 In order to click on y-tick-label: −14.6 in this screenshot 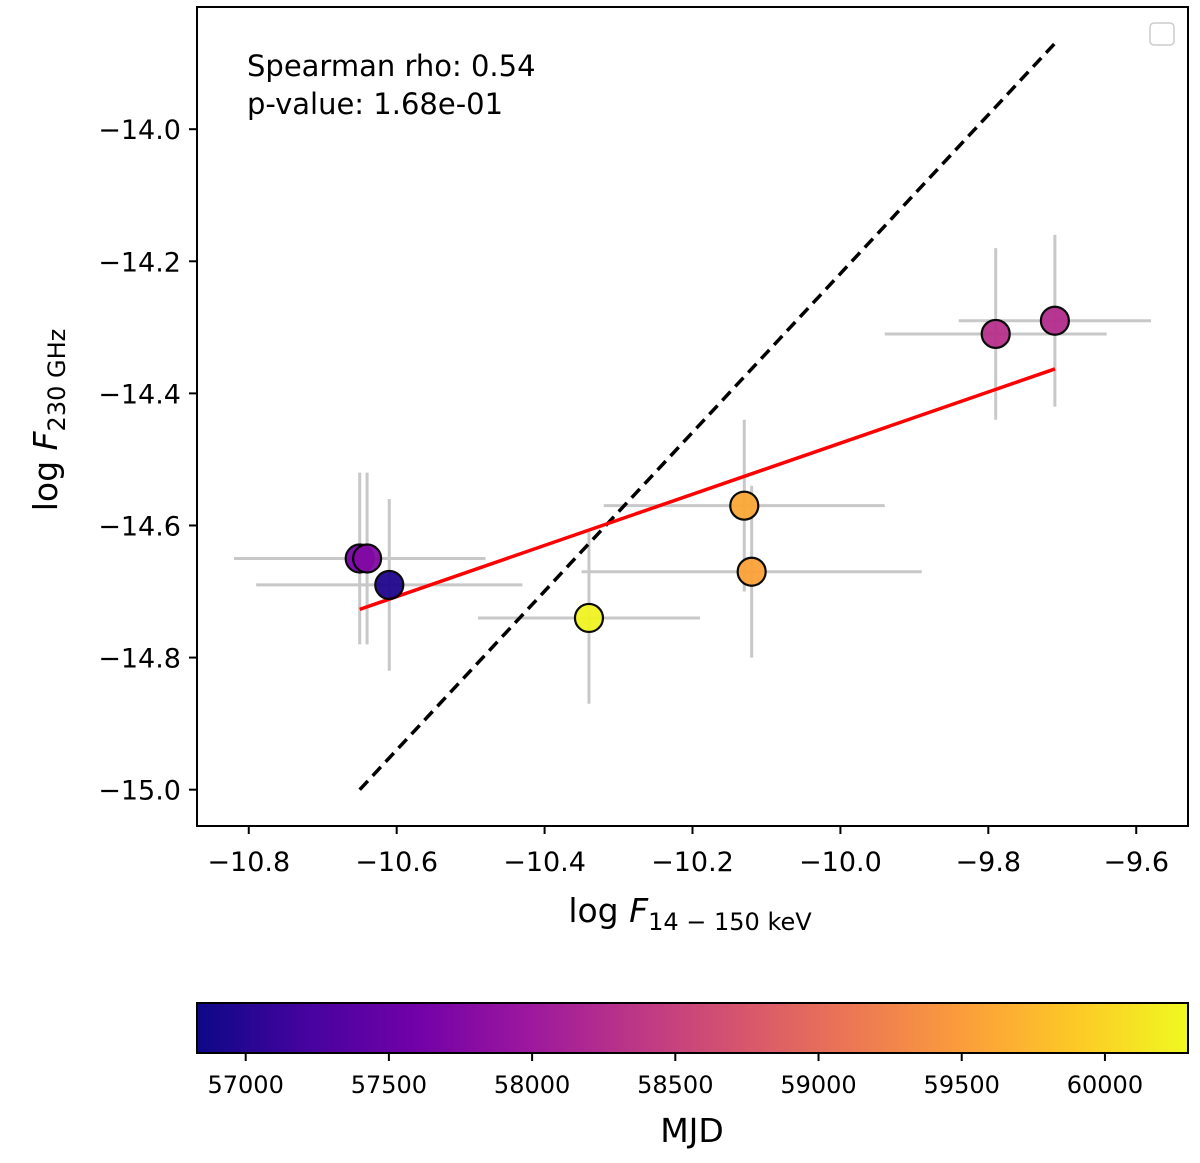, I will do `click(139, 526)`.